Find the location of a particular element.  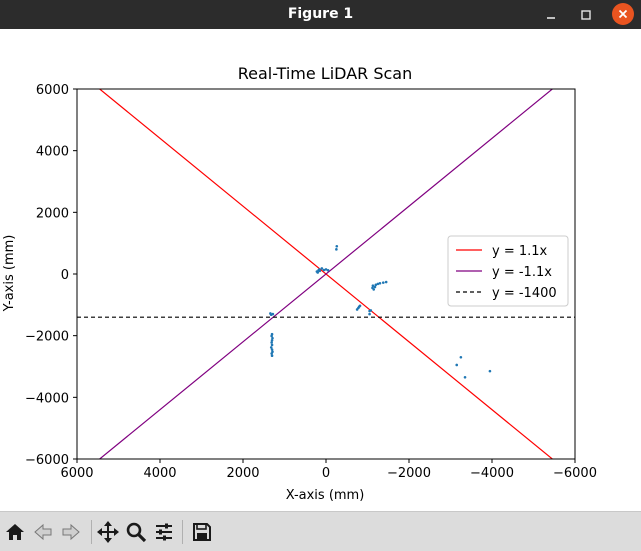

x-axis-label: X-axis (mm) is located at coordinates (325, 495).